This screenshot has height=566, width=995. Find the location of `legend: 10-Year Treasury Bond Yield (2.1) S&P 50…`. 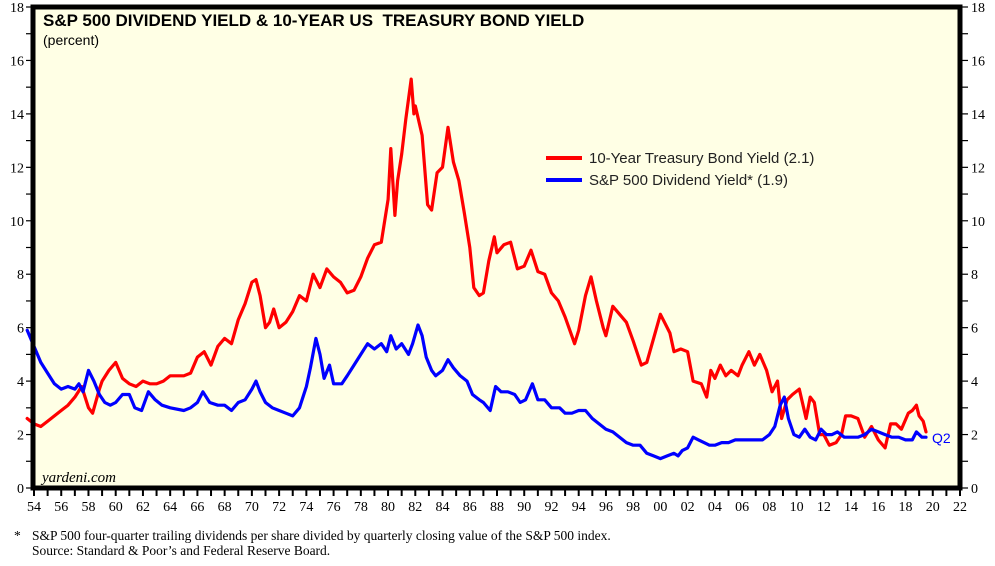

legend: 10-Year Treasury Bond Yield (2.1) S&P 50… is located at coordinates (680, 169).